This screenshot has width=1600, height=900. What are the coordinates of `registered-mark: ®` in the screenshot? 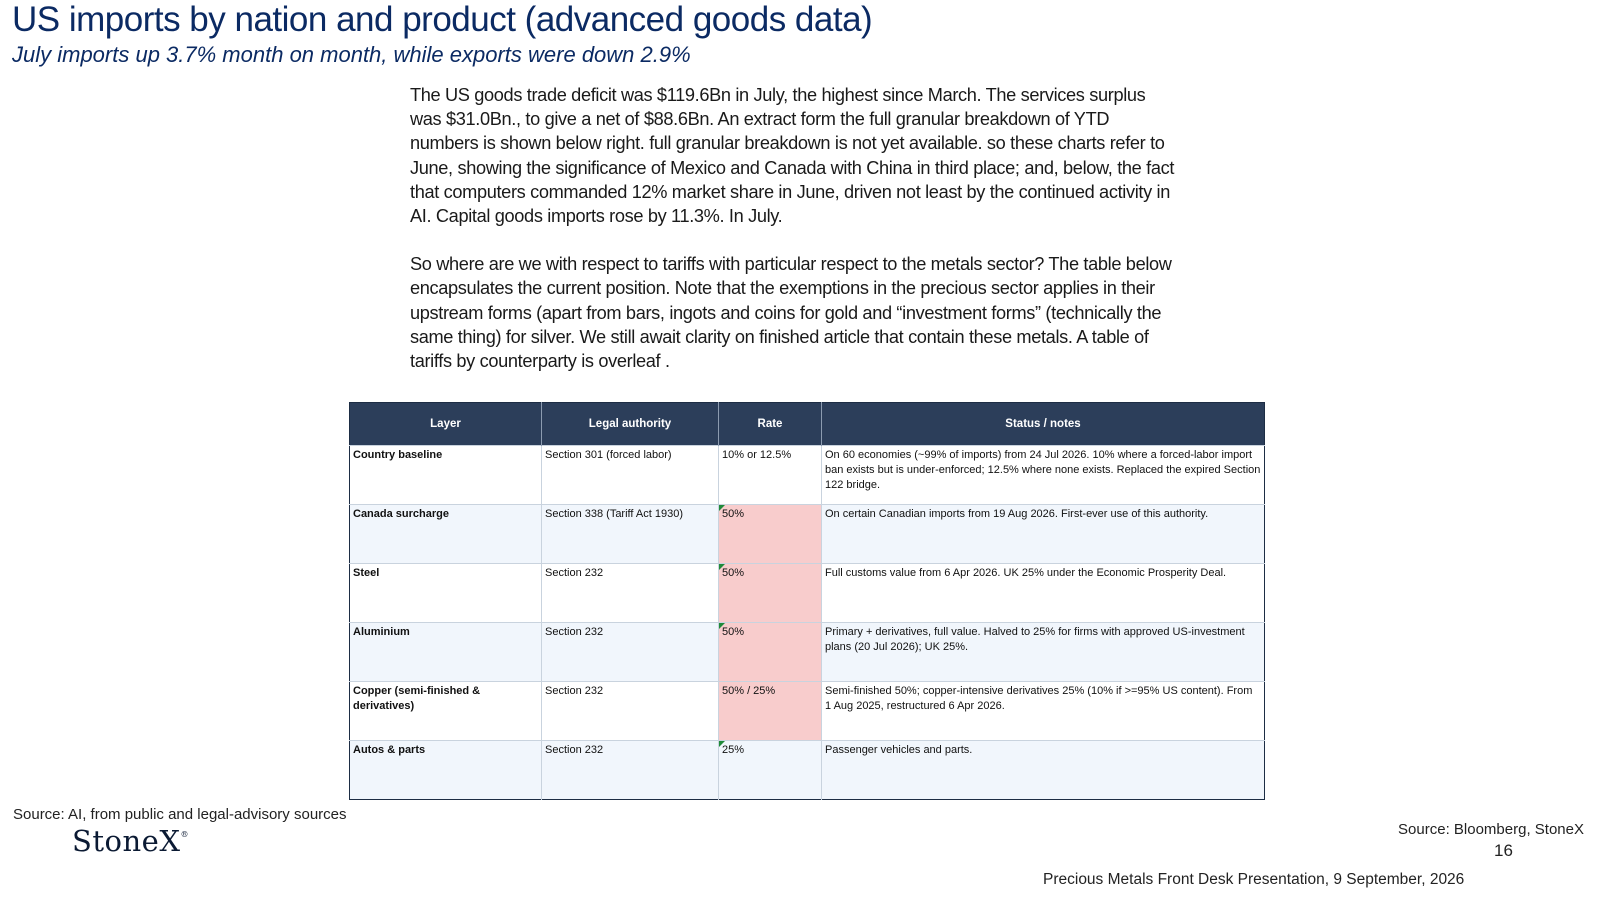 It's located at (184, 834).